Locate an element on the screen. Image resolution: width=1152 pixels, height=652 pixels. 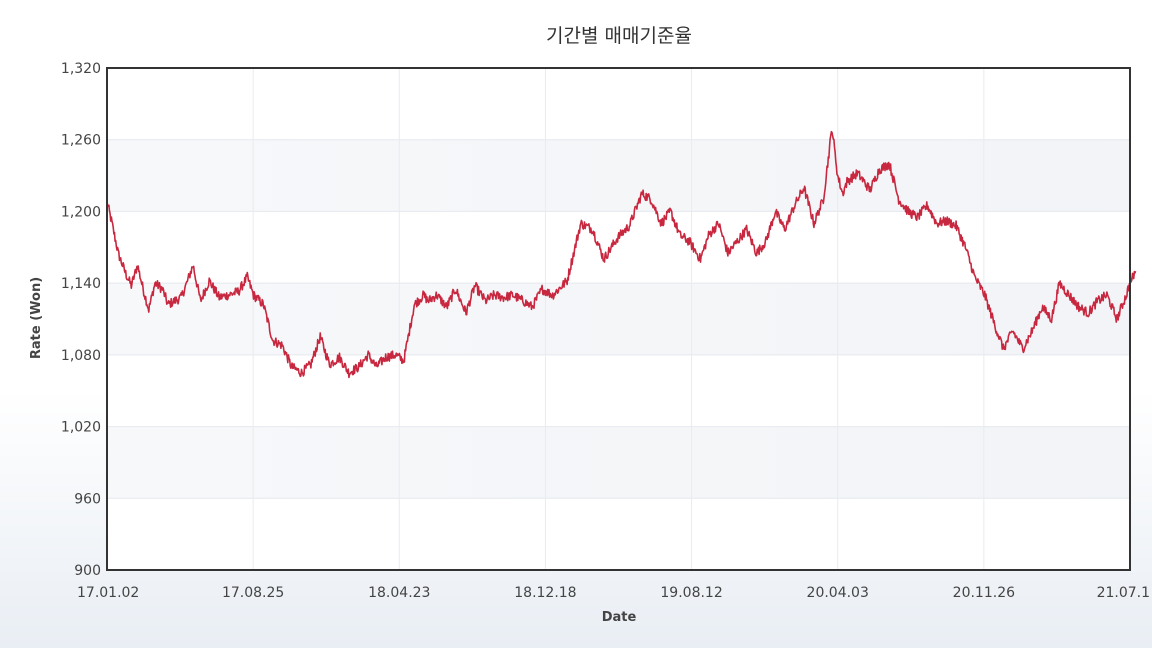
y-axis-ticks: 1,320 1,260 1,200 1,140 1,080 1,020 960 900 is located at coordinates (81, 320).